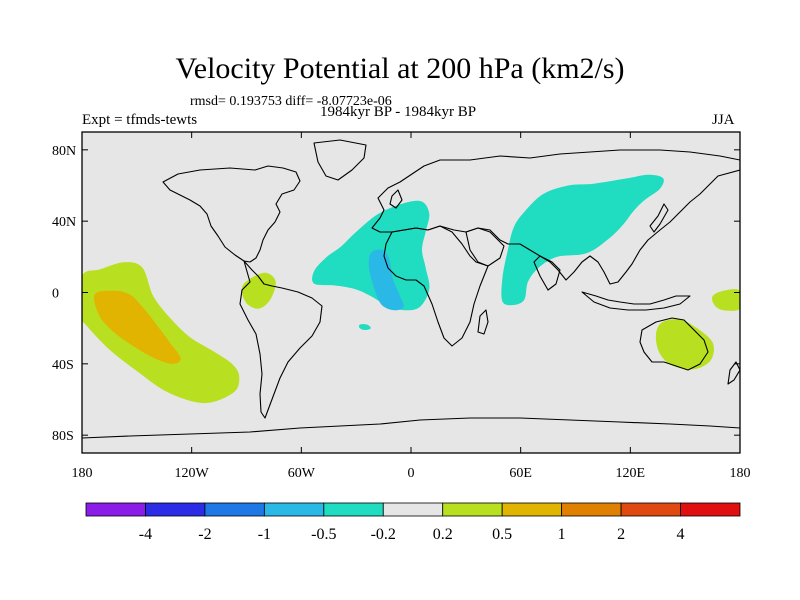 Image resolution: width=800 pixels, height=600 pixels. What do you see at coordinates (64, 151) in the screenshot?
I see `y-tick-label: 80N` at bounding box center [64, 151].